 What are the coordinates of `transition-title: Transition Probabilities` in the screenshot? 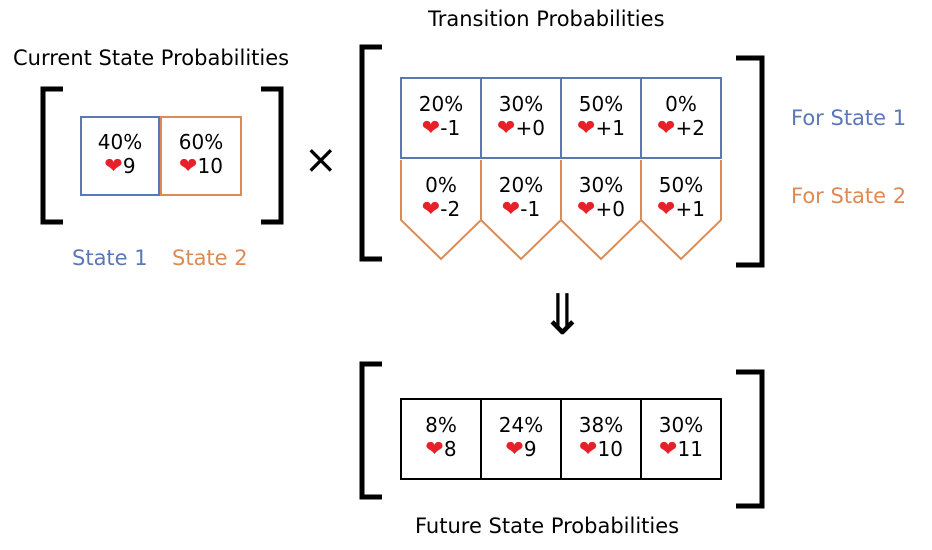 It's located at (546, 19).